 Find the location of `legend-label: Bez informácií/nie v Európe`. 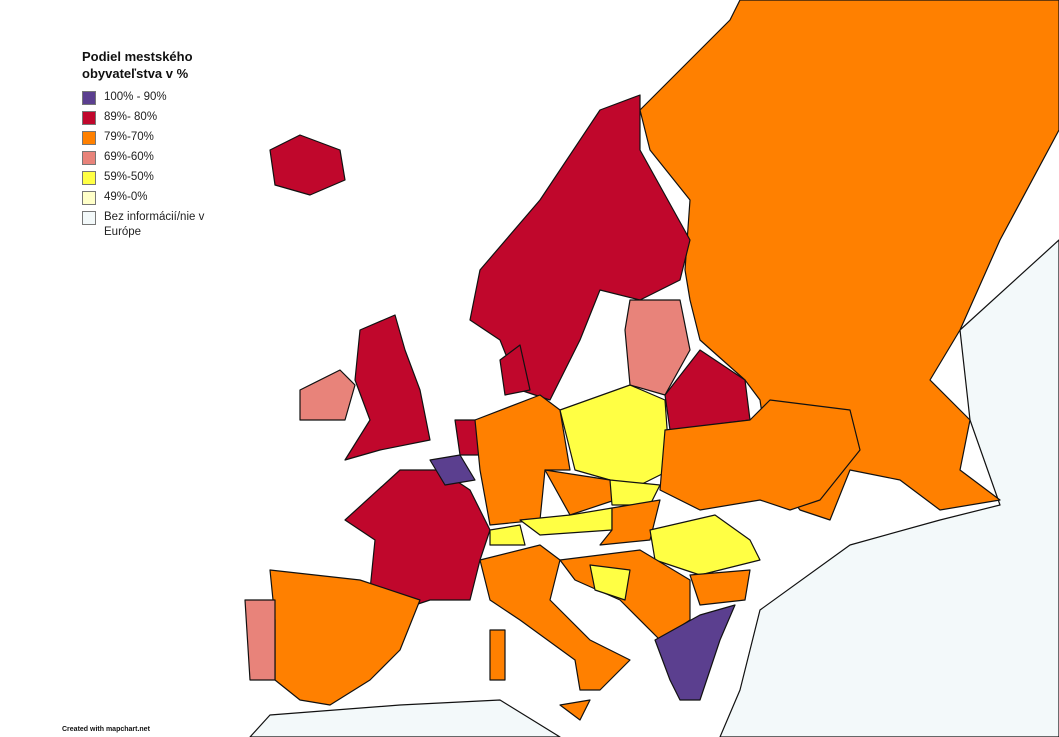

legend-label: Bez informácií/nie v Európe is located at coordinates (154, 224).